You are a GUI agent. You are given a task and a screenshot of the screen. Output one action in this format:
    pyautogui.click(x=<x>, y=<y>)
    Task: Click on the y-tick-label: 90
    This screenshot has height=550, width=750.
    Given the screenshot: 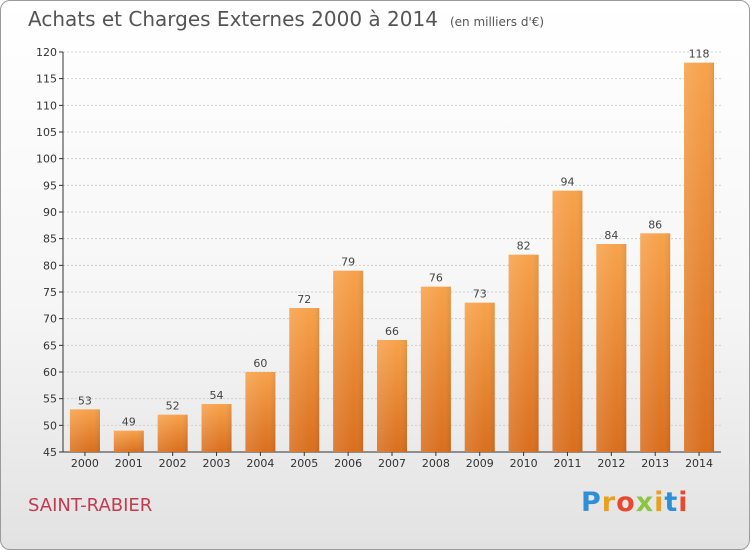 What is the action you would take?
    pyautogui.click(x=50, y=212)
    